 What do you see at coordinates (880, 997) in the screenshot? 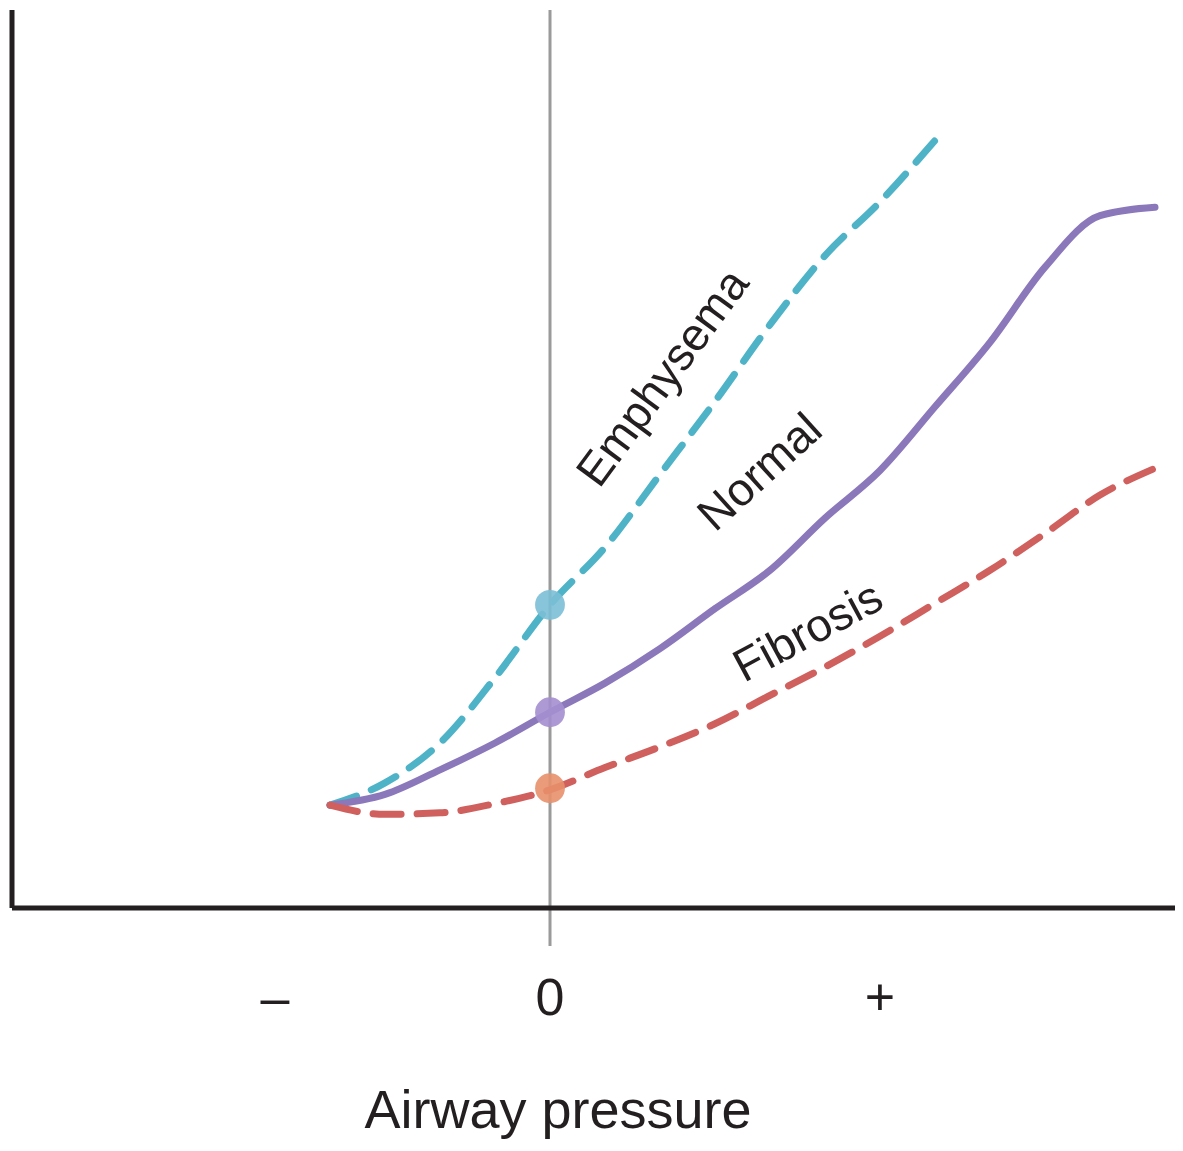
I see `x-tick-label: +` at bounding box center [880, 997].